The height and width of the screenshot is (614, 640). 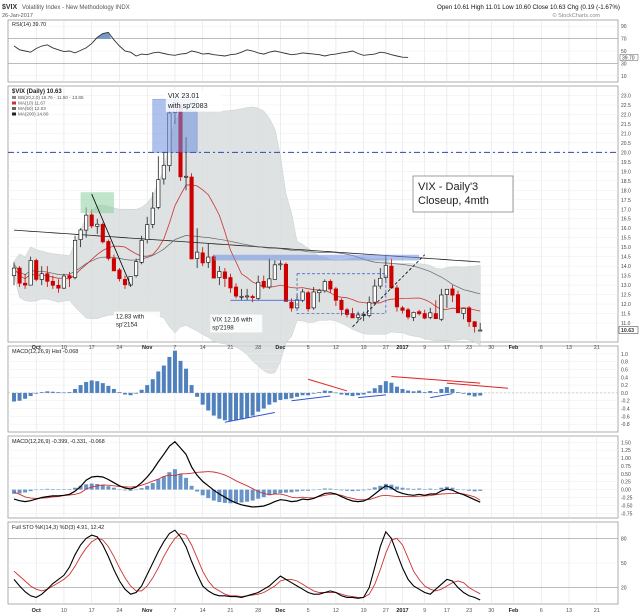 I want to click on macd-axis-label: 0.75, so click(x=626, y=467).